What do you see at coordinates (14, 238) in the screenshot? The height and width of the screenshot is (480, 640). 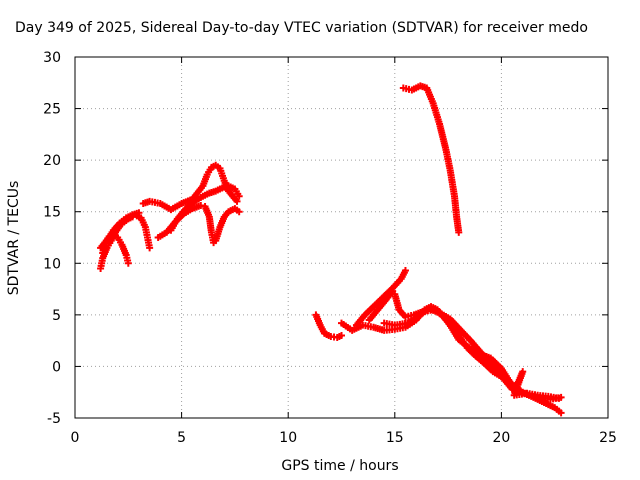 I see `y-axis-label: SDTVAR / TECUs` at bounding box center [14, 238].